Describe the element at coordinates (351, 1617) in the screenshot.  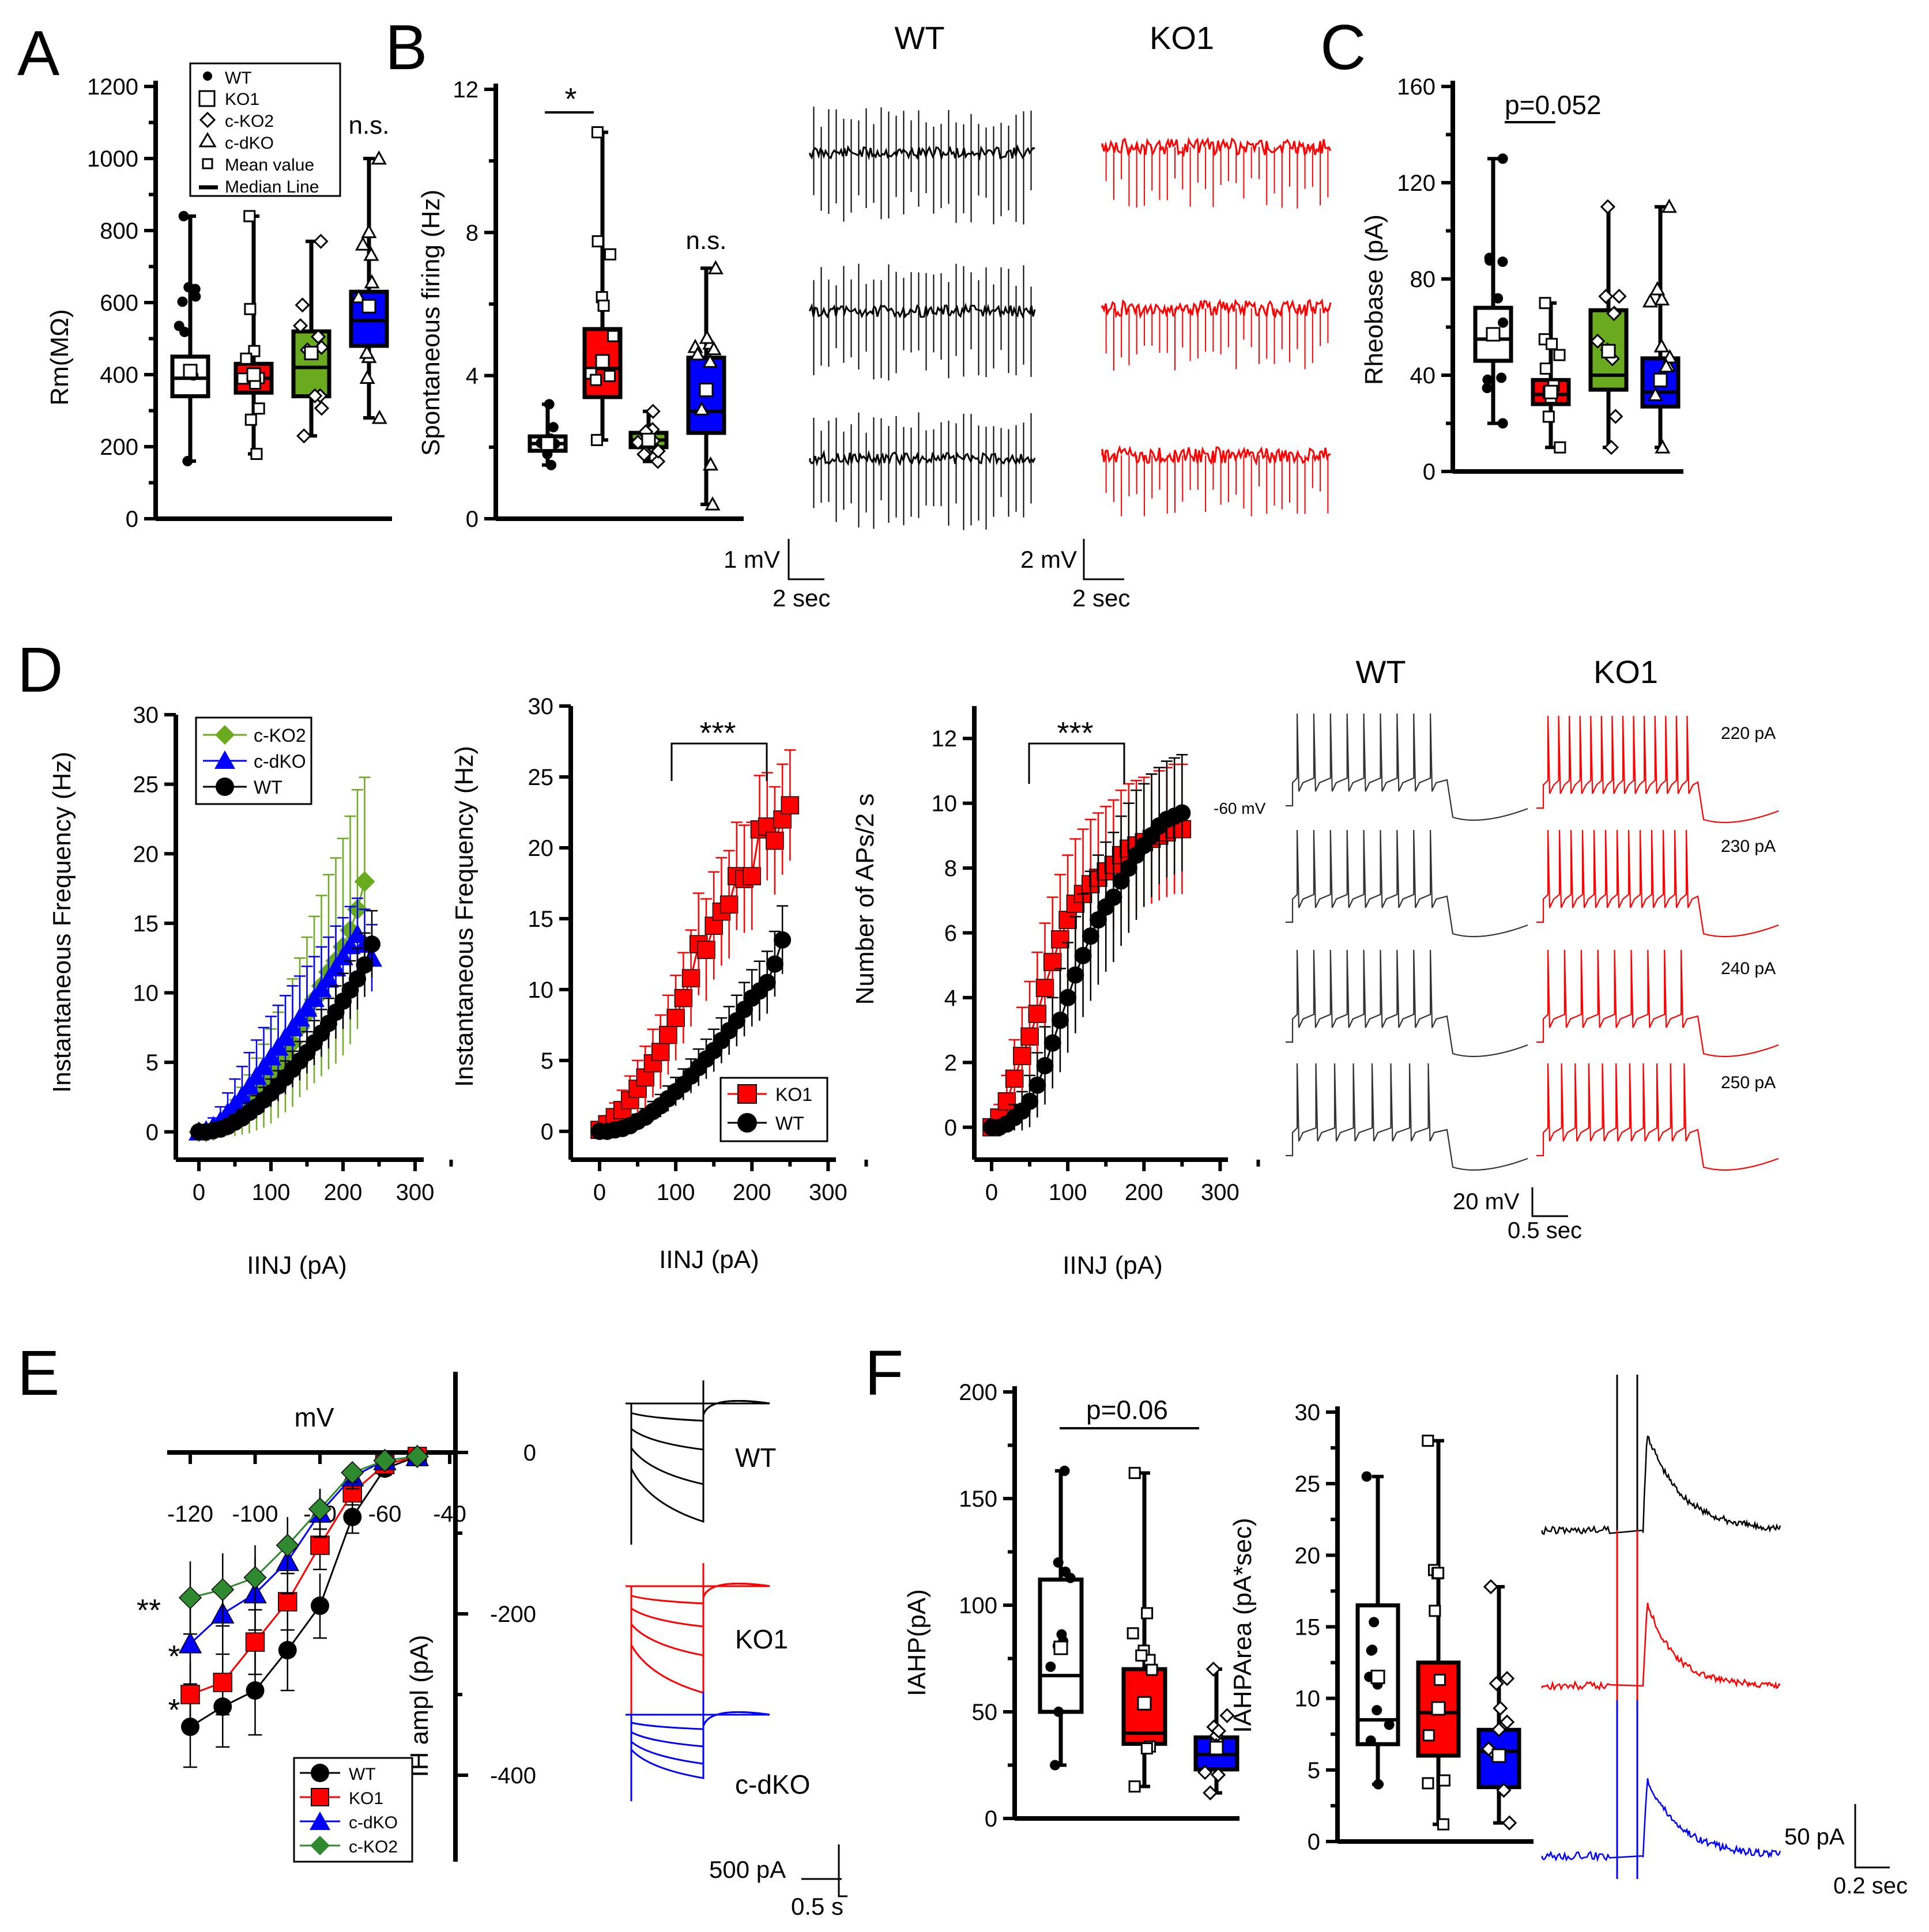
I see `panel-e-iv-plot: -120-100-80-60-400-200-400` at that location.